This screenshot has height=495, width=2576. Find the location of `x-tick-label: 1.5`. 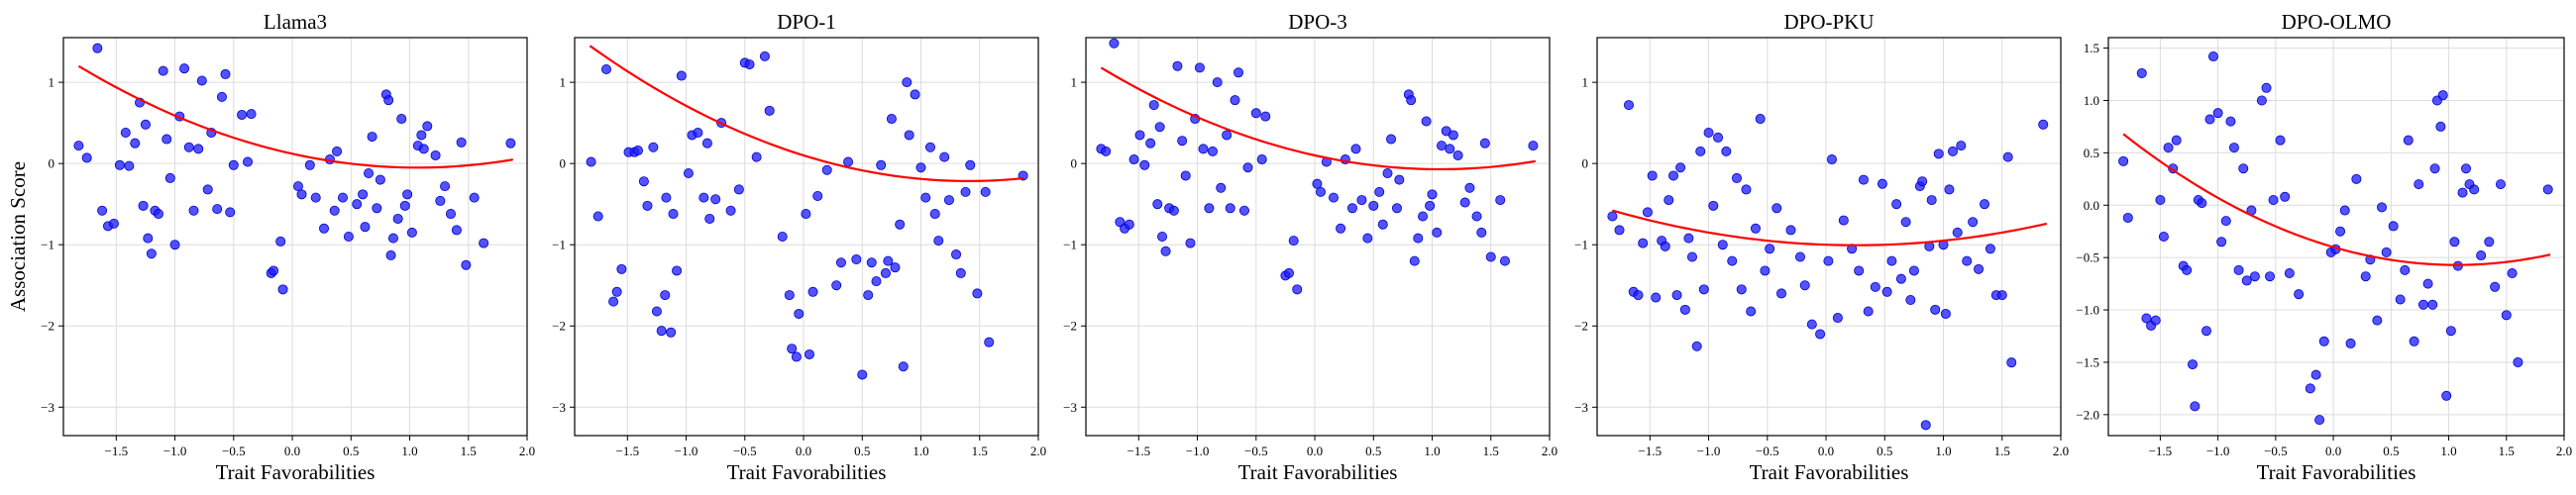

x-tick-label: 1.5 is located at coordinates (1491, 451).